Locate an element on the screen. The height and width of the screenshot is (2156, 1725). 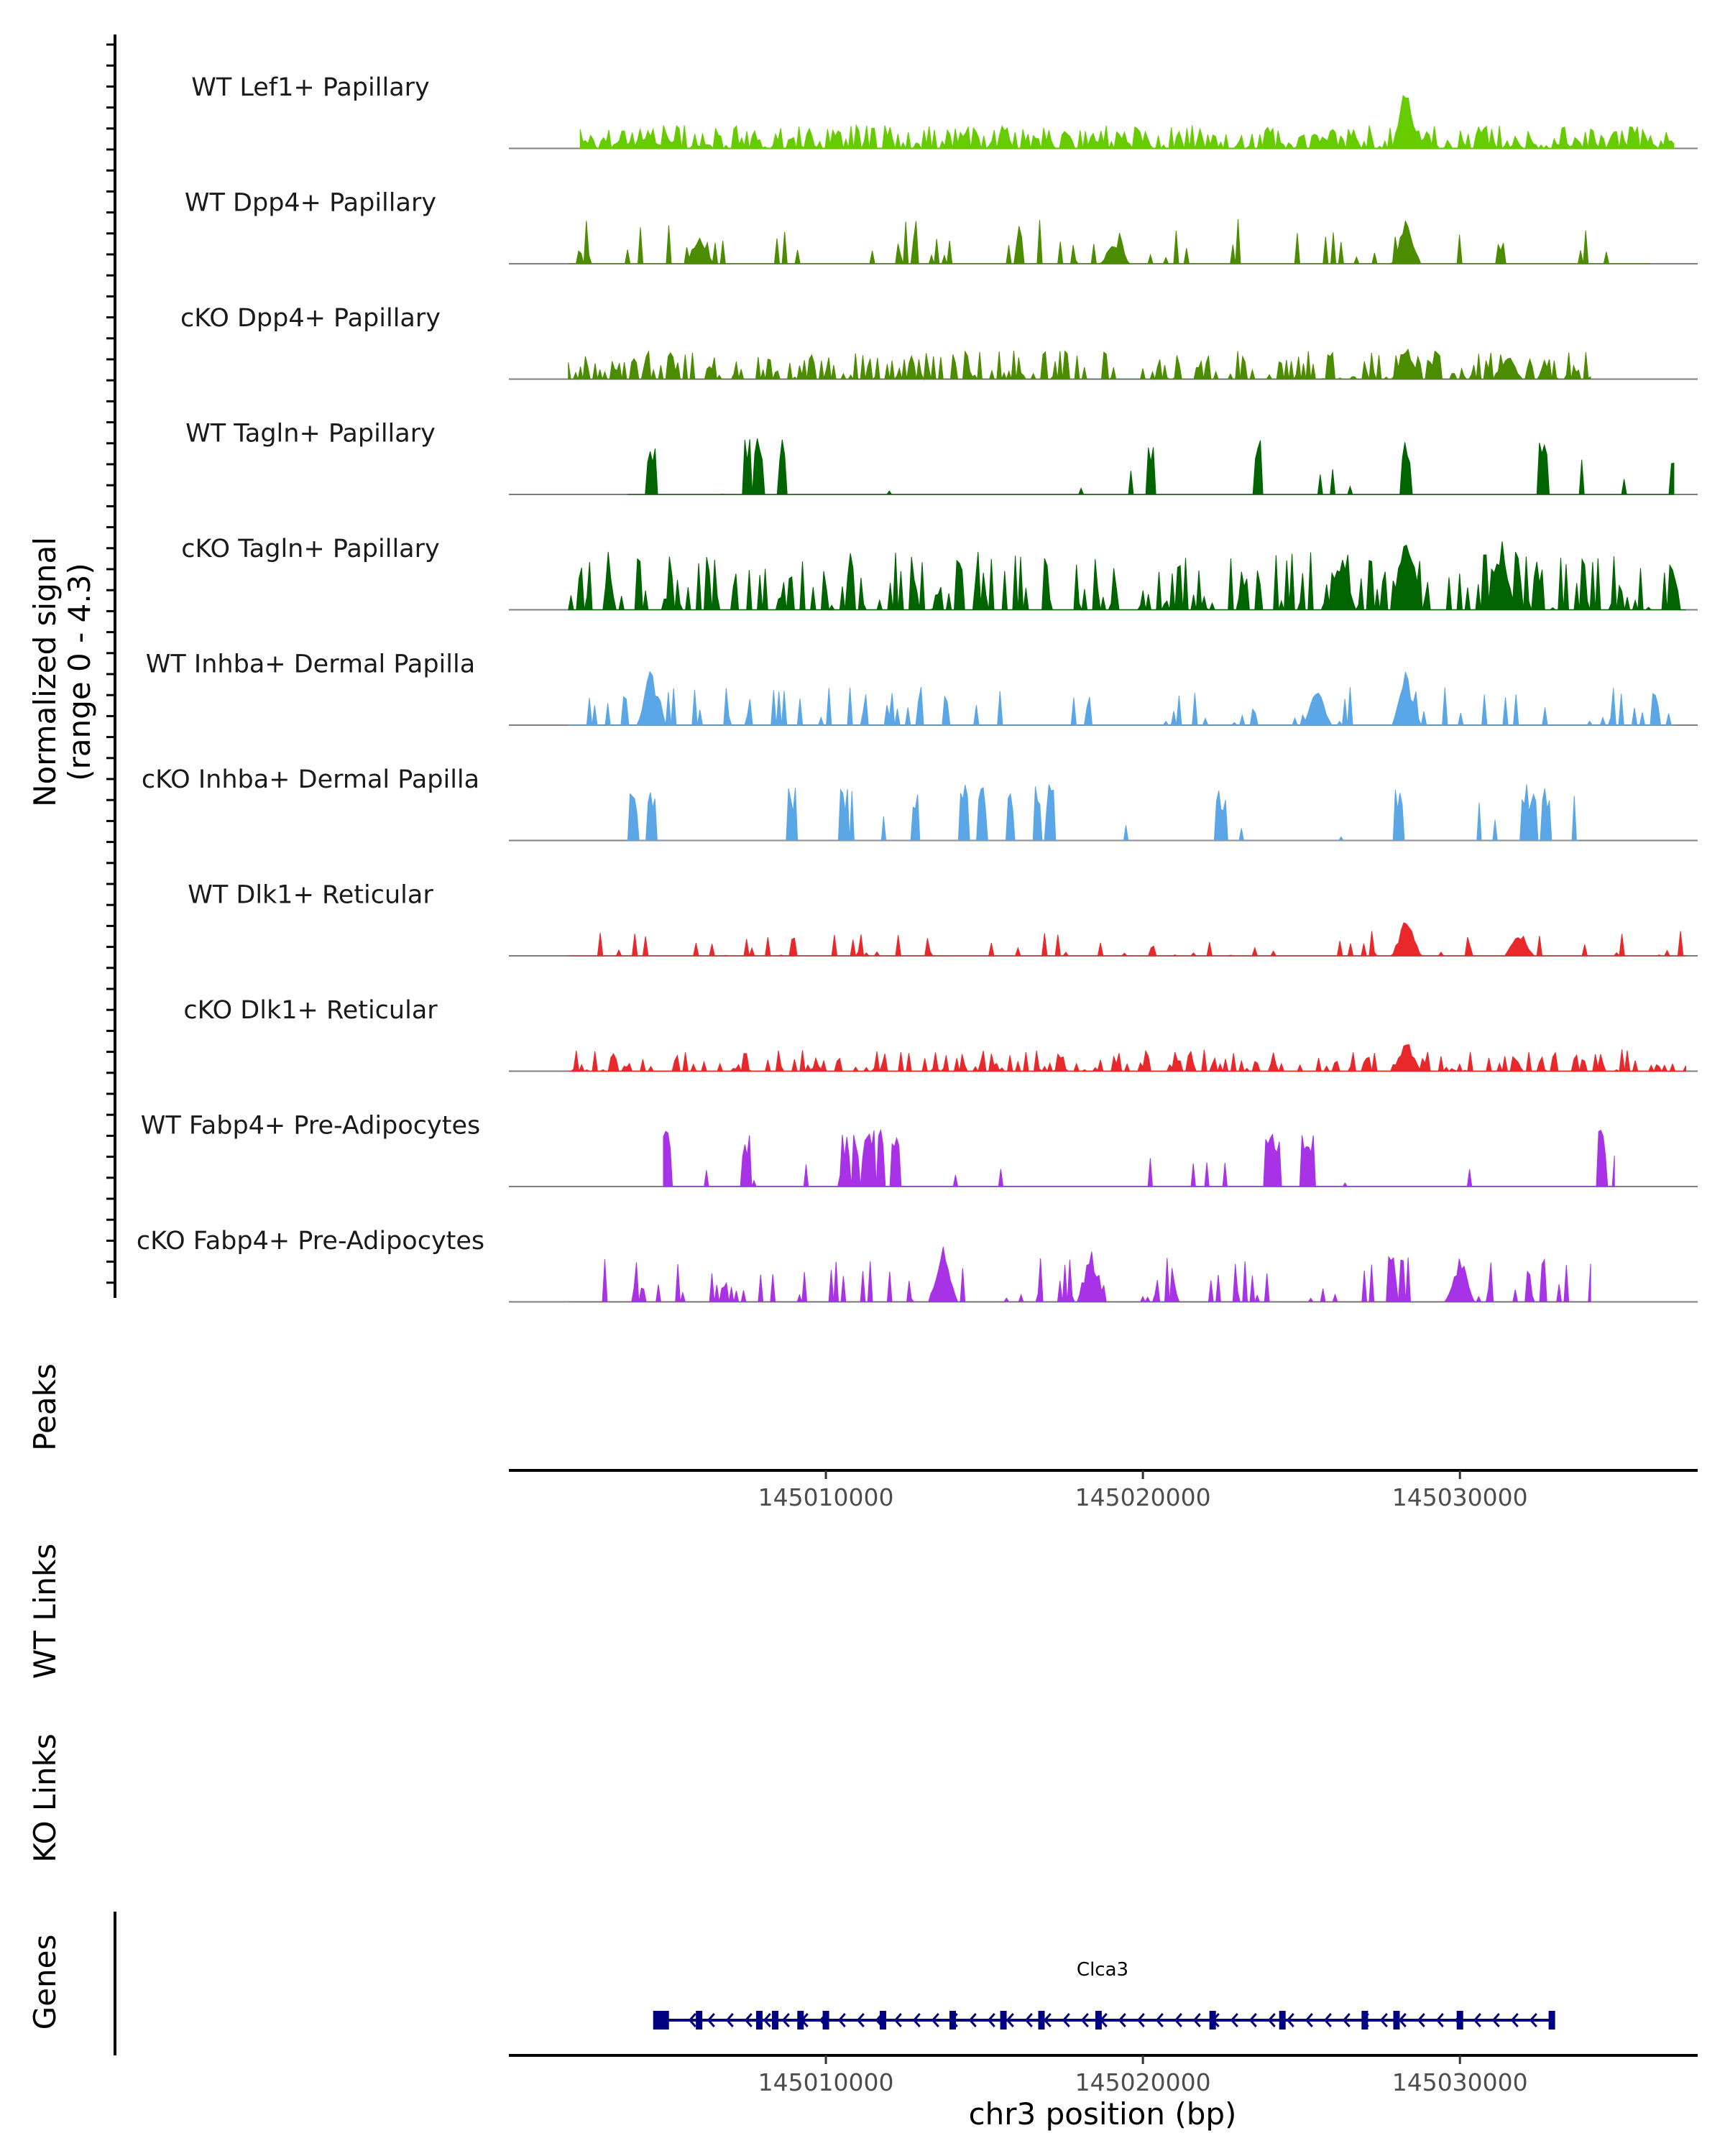
track-label: cKO Inhba+ Dermal Papilla is located at coordinates (310, 779).